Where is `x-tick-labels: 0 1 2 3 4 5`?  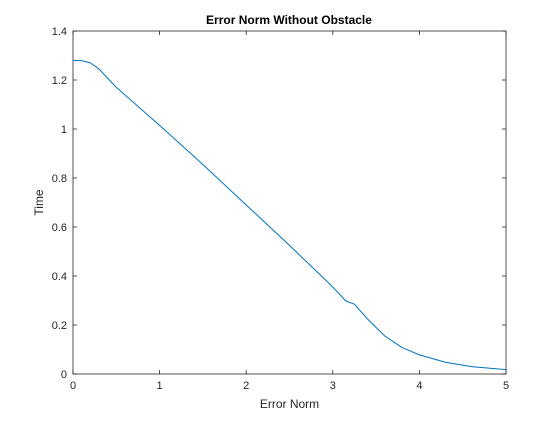
x-tick-labels: 0 1 2 3 4 5 is located at coordinates (289, 386).